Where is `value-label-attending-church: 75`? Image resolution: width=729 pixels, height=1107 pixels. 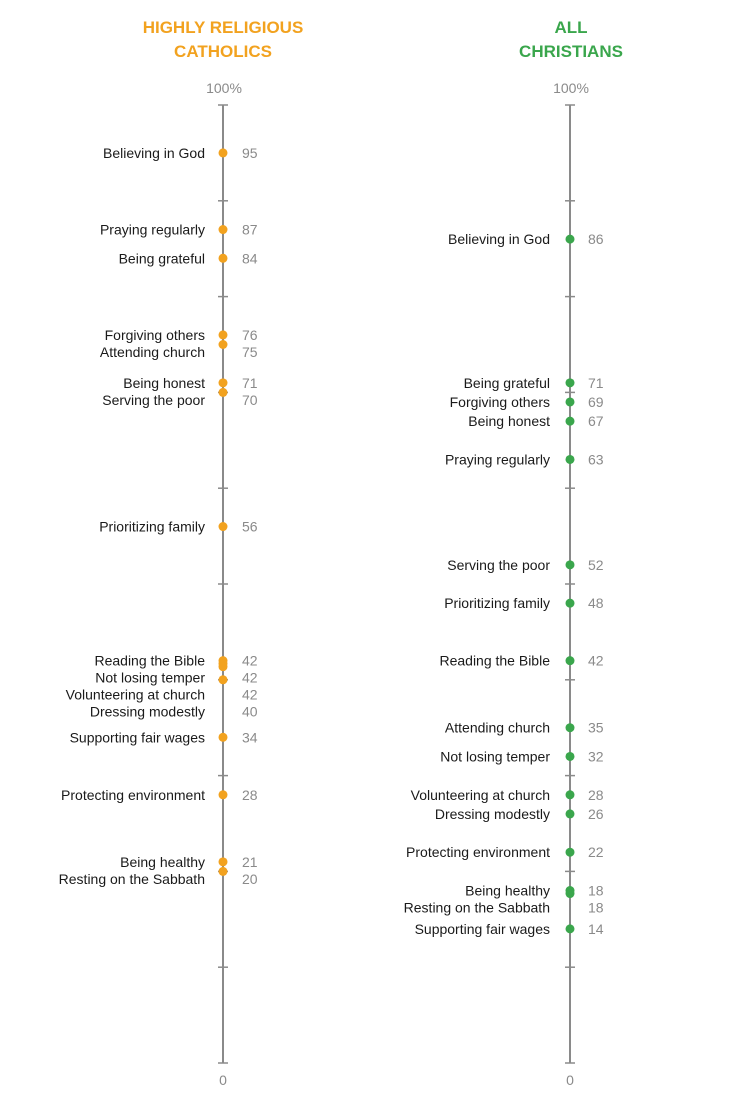
value-label-attending-church: 75 is located at coordinates (250, 352).